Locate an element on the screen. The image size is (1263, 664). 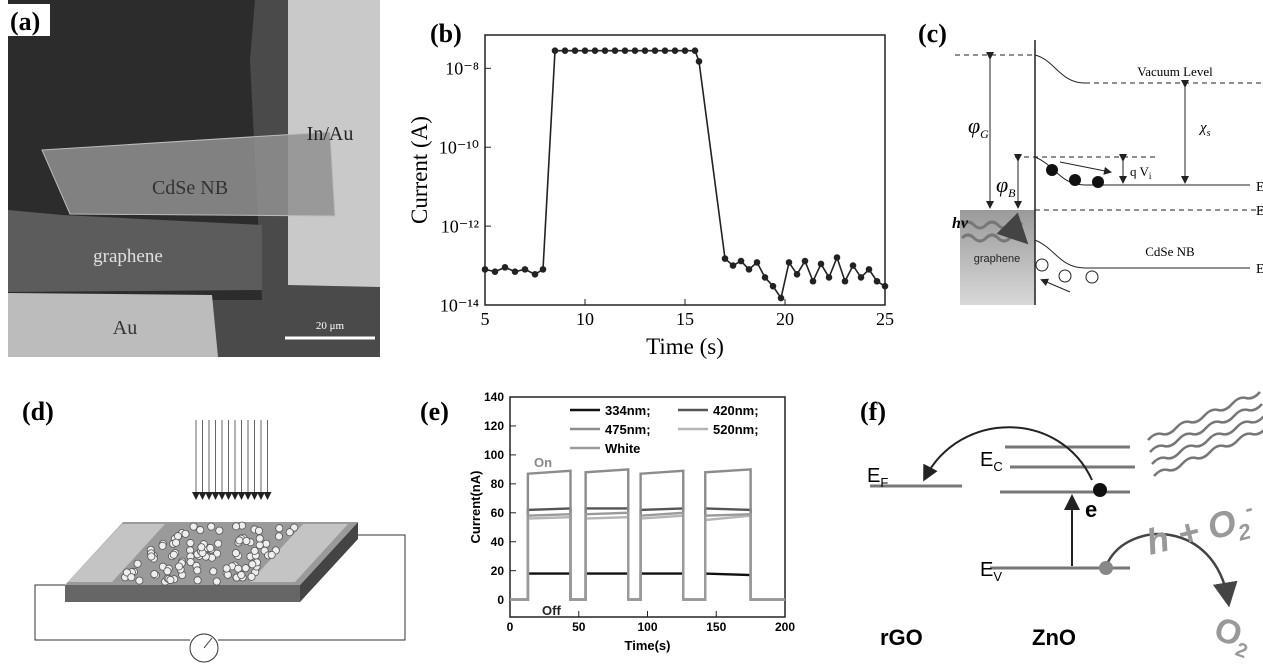
label: graphene is located at coordinates (128, 256).